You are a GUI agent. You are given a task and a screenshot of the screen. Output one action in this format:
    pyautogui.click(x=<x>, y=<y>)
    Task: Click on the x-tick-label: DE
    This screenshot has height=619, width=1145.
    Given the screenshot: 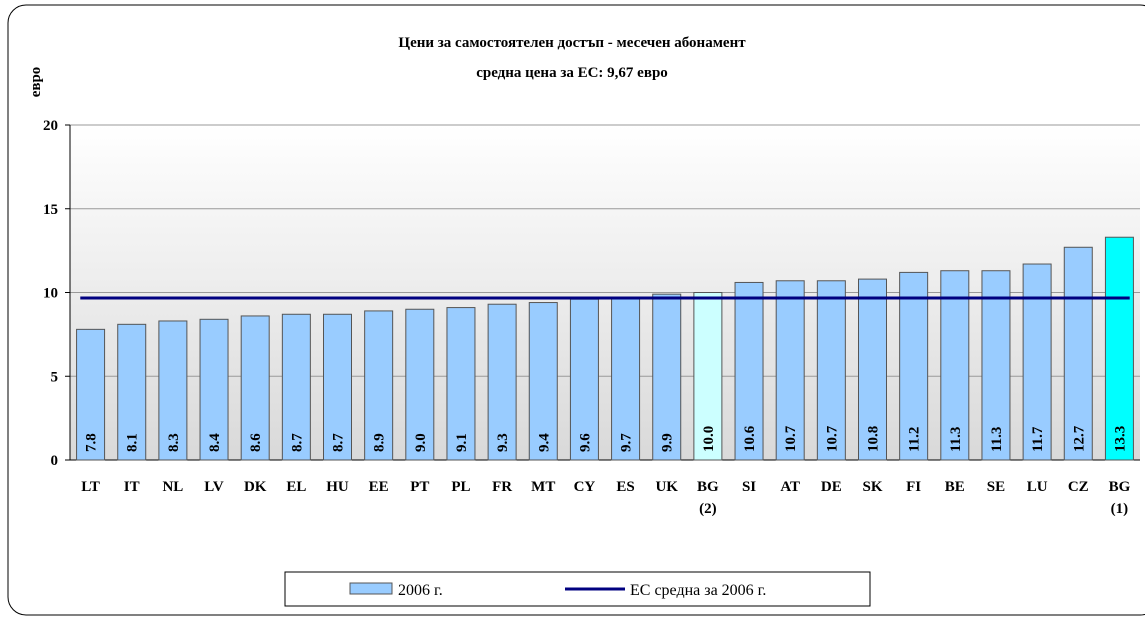 What is the action you would take?
    pyautogui.click(x=831, y=487)
    